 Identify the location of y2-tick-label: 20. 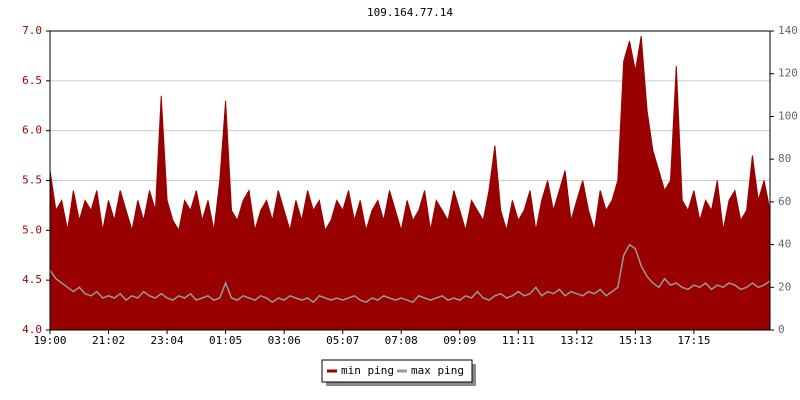
(784, 286).